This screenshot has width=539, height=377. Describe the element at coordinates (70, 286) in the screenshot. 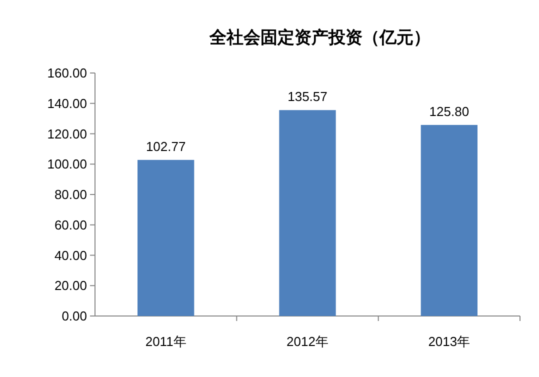

I see `y-tick-label: 20.00` at that location.